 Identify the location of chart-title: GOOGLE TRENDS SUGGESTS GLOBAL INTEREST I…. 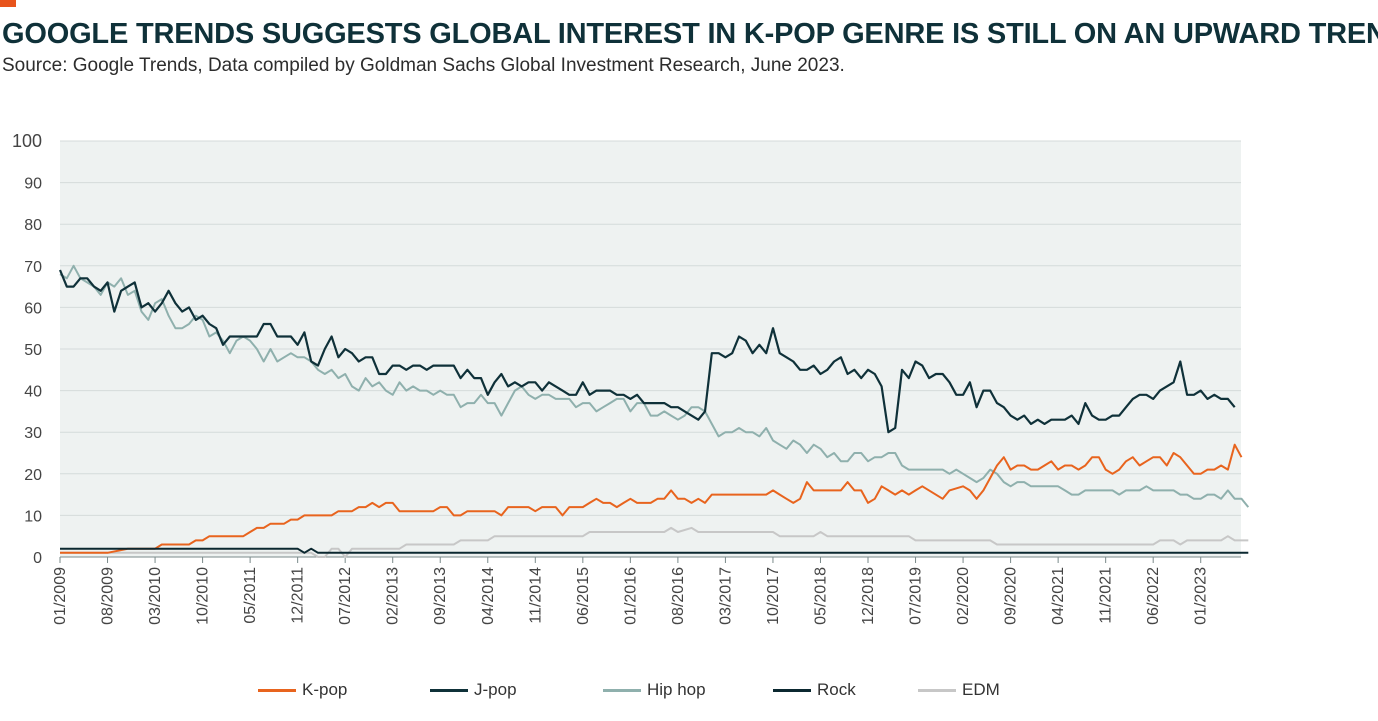
(690, 34).